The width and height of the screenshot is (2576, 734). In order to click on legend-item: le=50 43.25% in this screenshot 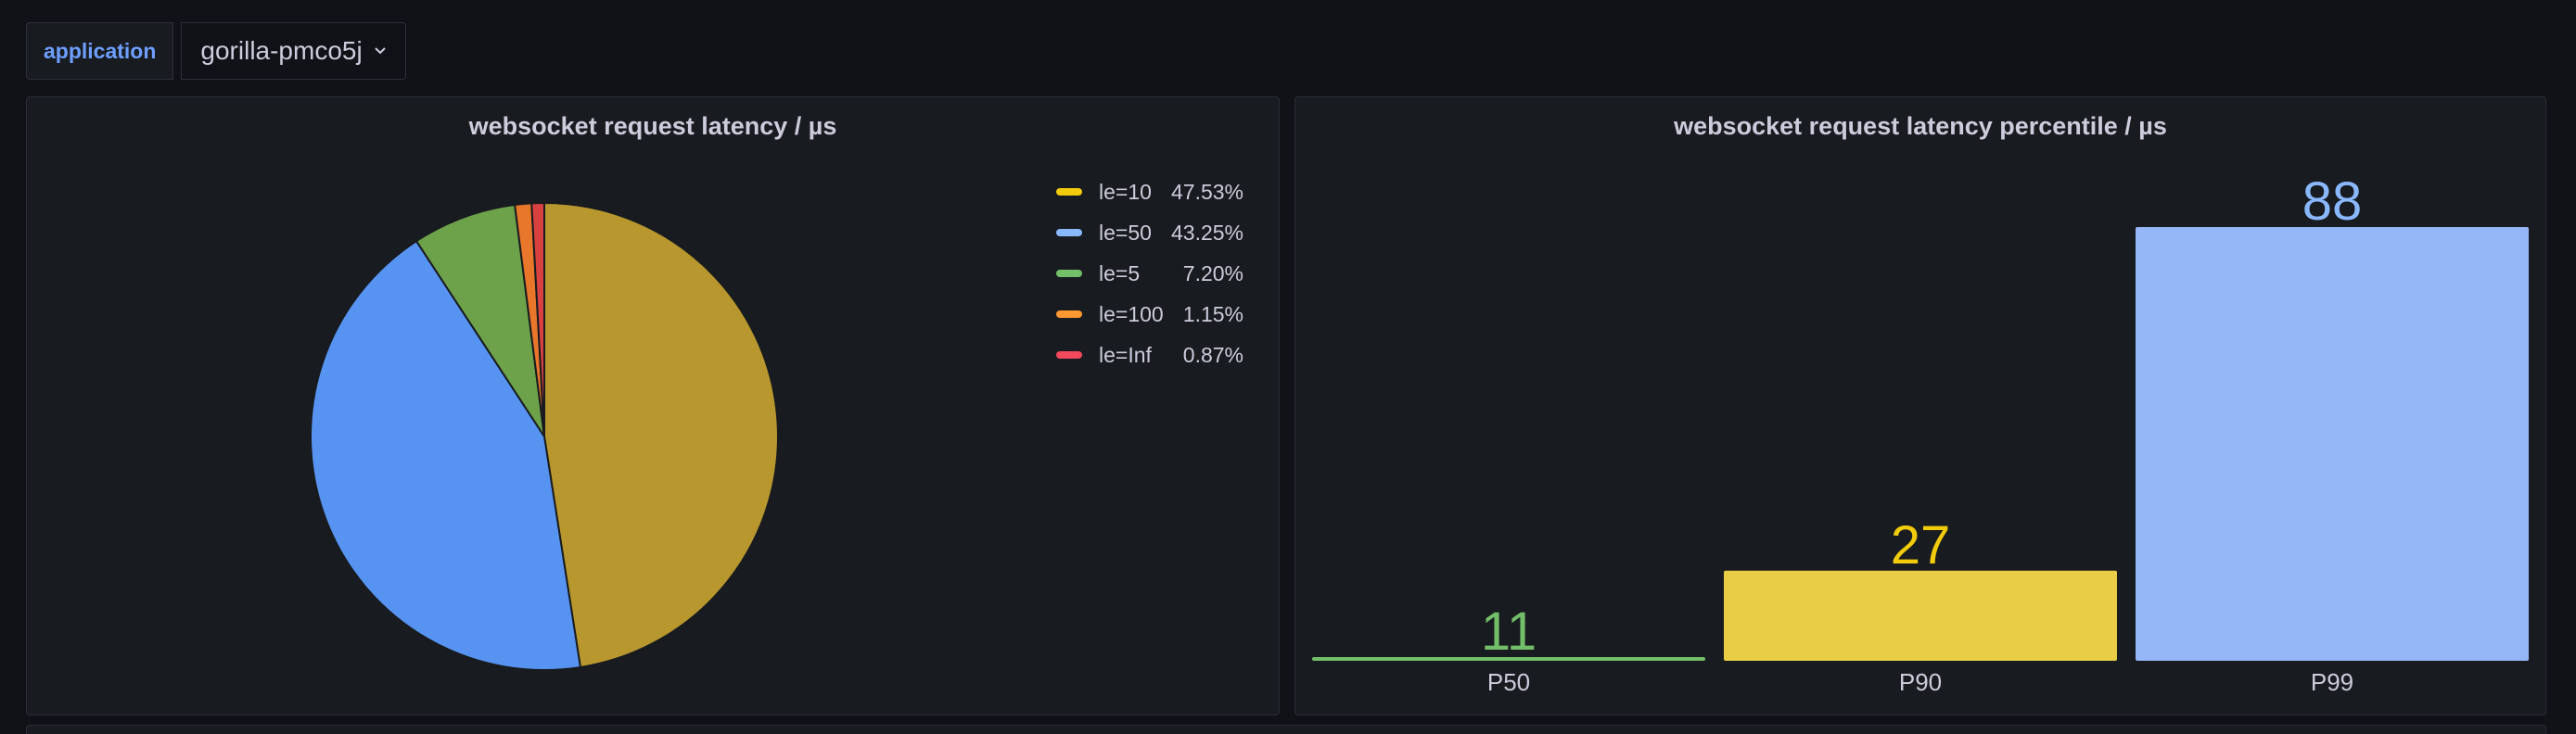, I will do `click(1149, 232)`.